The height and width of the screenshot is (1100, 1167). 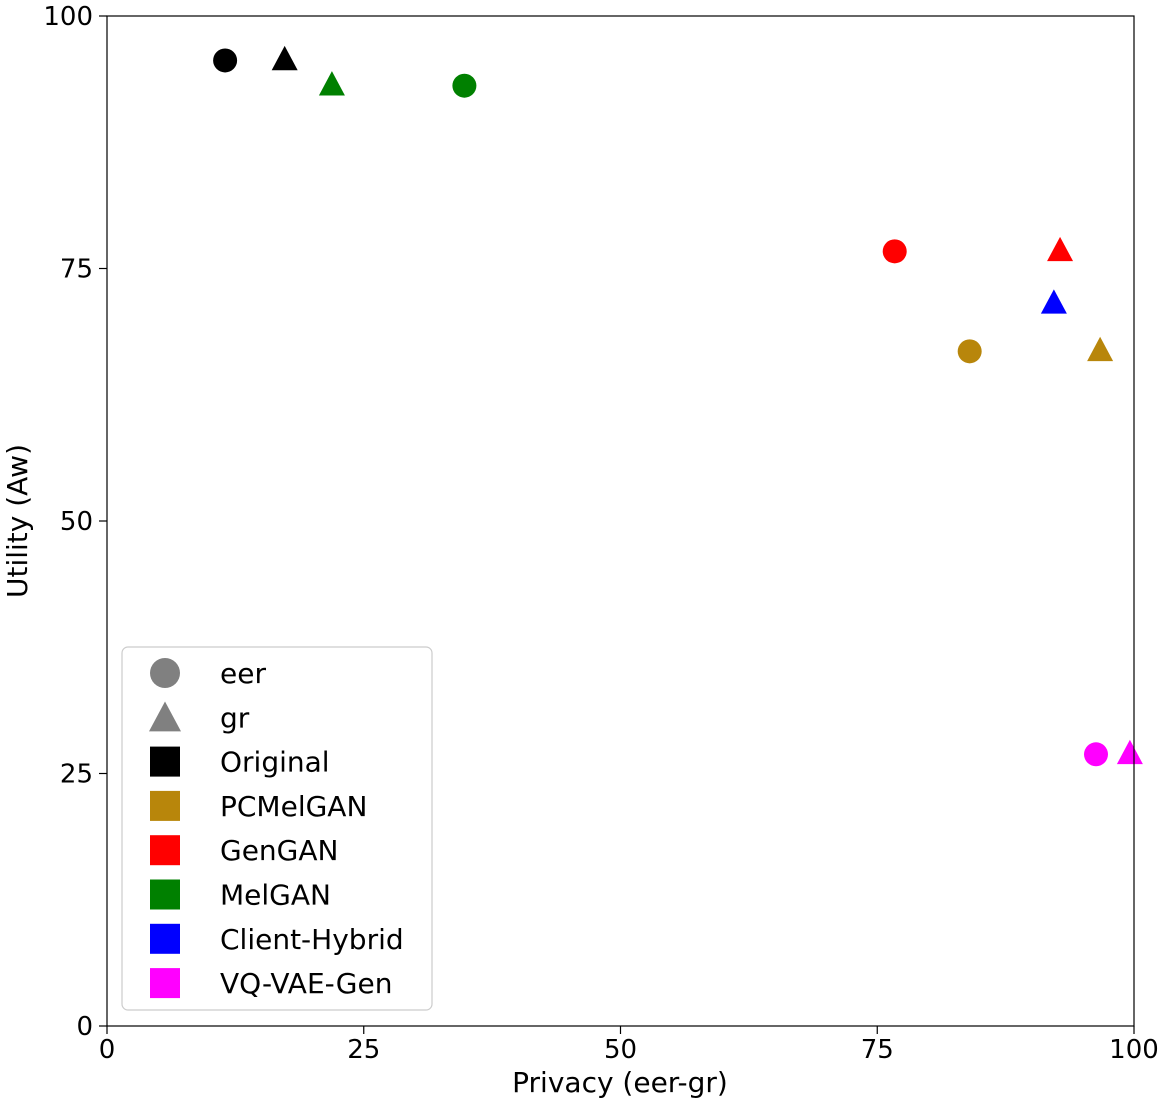 I want to click on point-melgan-eer, so click(x=464, y=85).